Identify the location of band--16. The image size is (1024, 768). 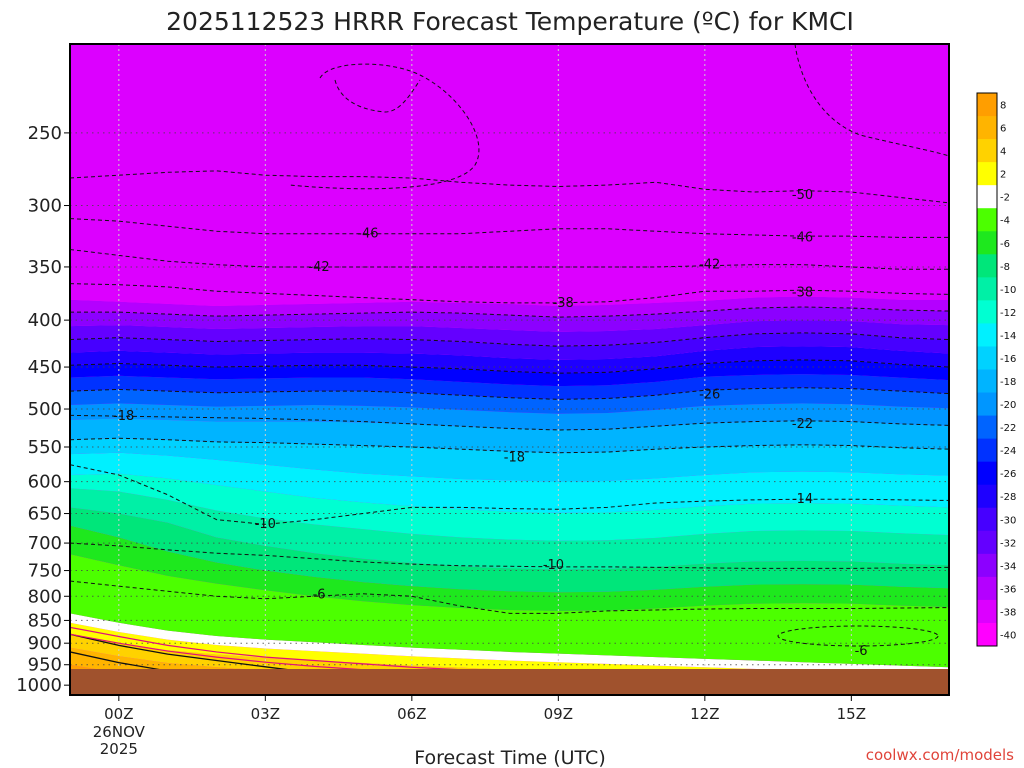
(509, 460).